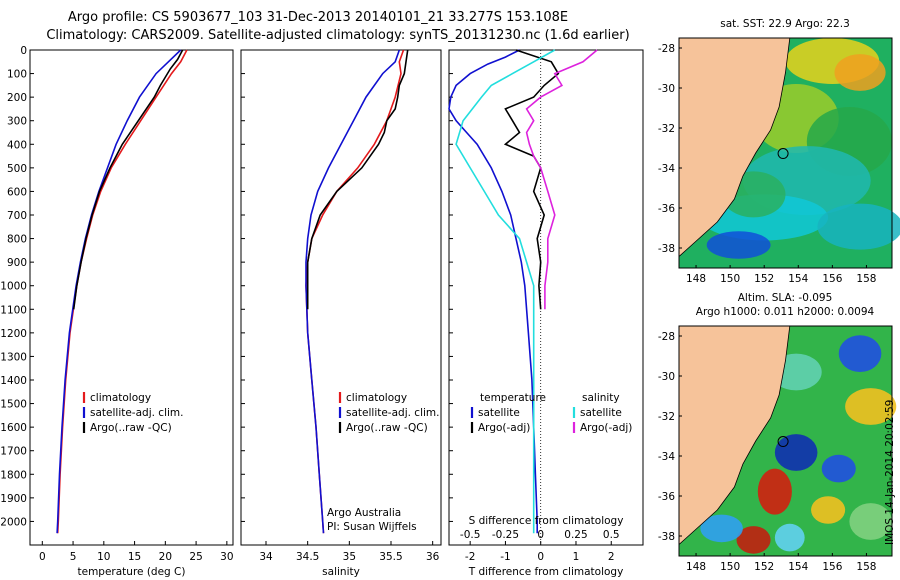  I want to click on temperature-tick-label: 15, so click(134, 557).